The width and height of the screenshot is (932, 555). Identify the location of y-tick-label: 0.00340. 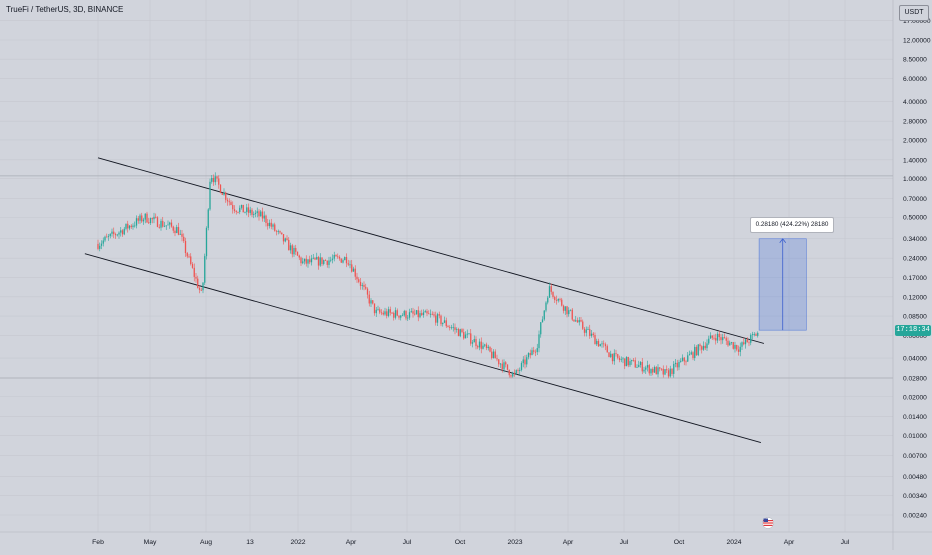
(915, 496).